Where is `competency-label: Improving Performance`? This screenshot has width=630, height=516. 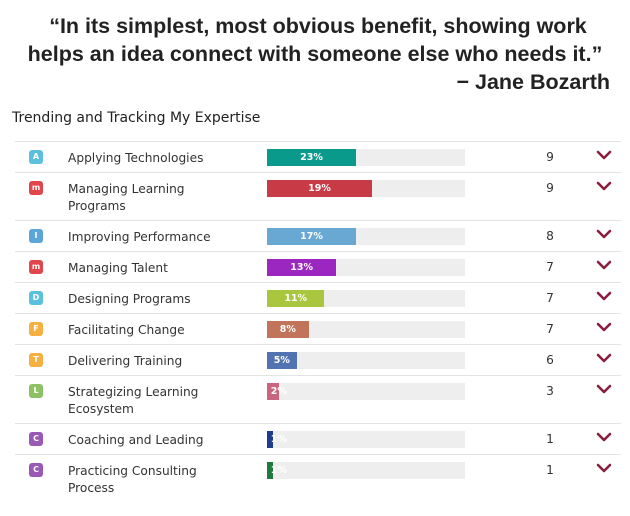 competency-label: Improving Performance is located at coordinates (139, 237).